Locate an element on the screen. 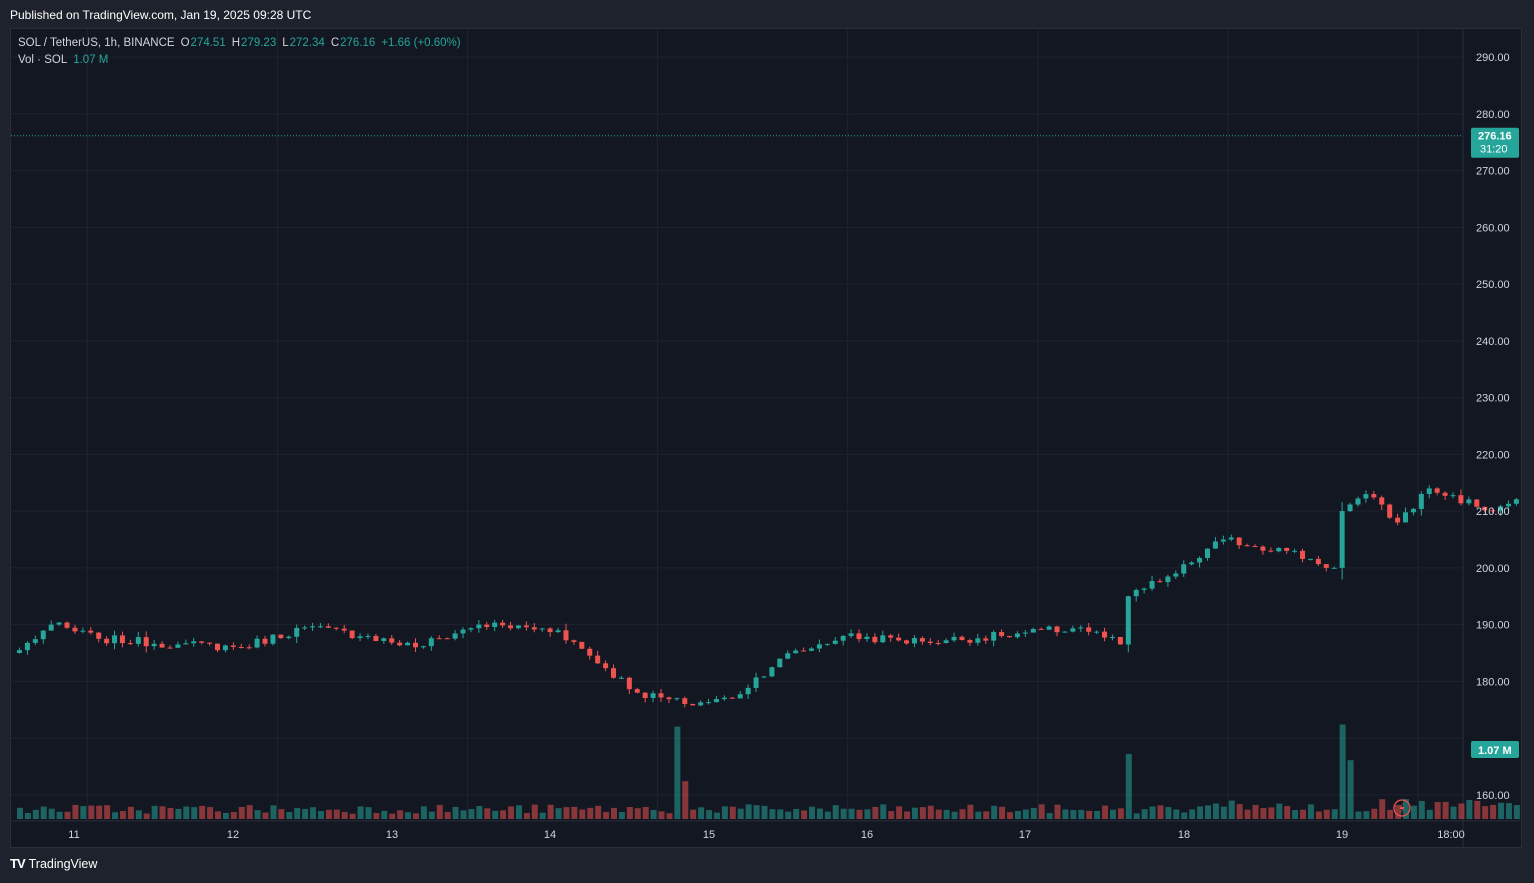 This screenshot has height=883, width=1534. low-value: L272.34 is located at coordinates (303, 43).